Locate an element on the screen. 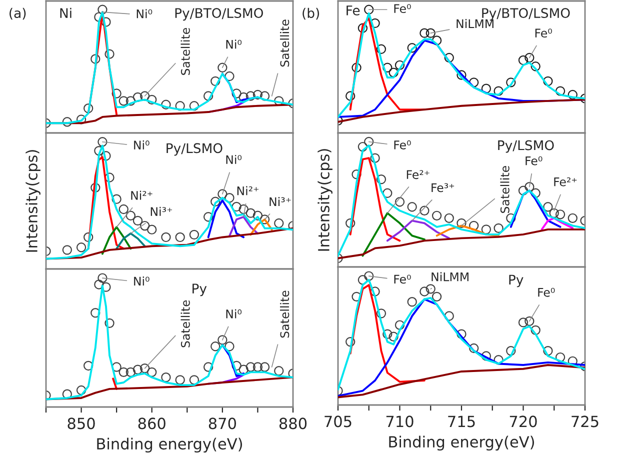 Image resolution: width=625 pixels, height=466 pixels. annotation: Fe³⁺ is located at coordinates (443, 187).